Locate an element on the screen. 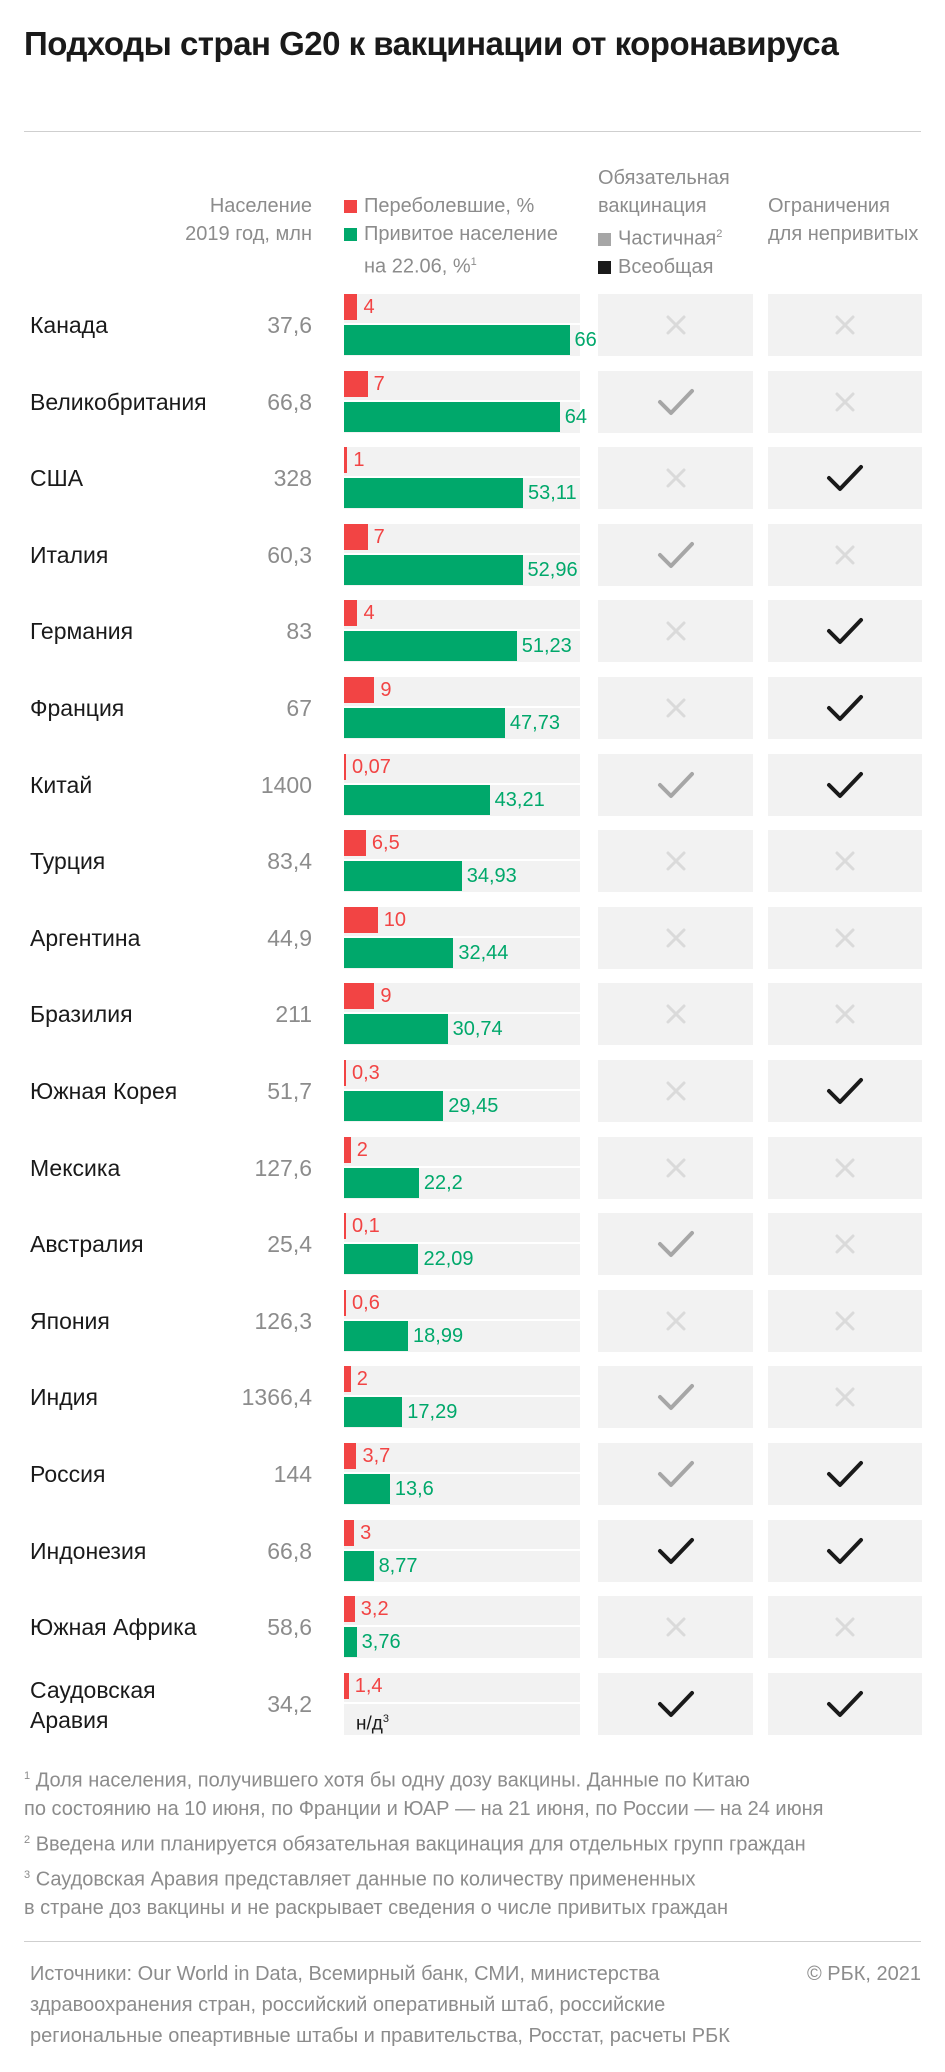  population-value: 126,3 is located at coordinates (283, 1321).